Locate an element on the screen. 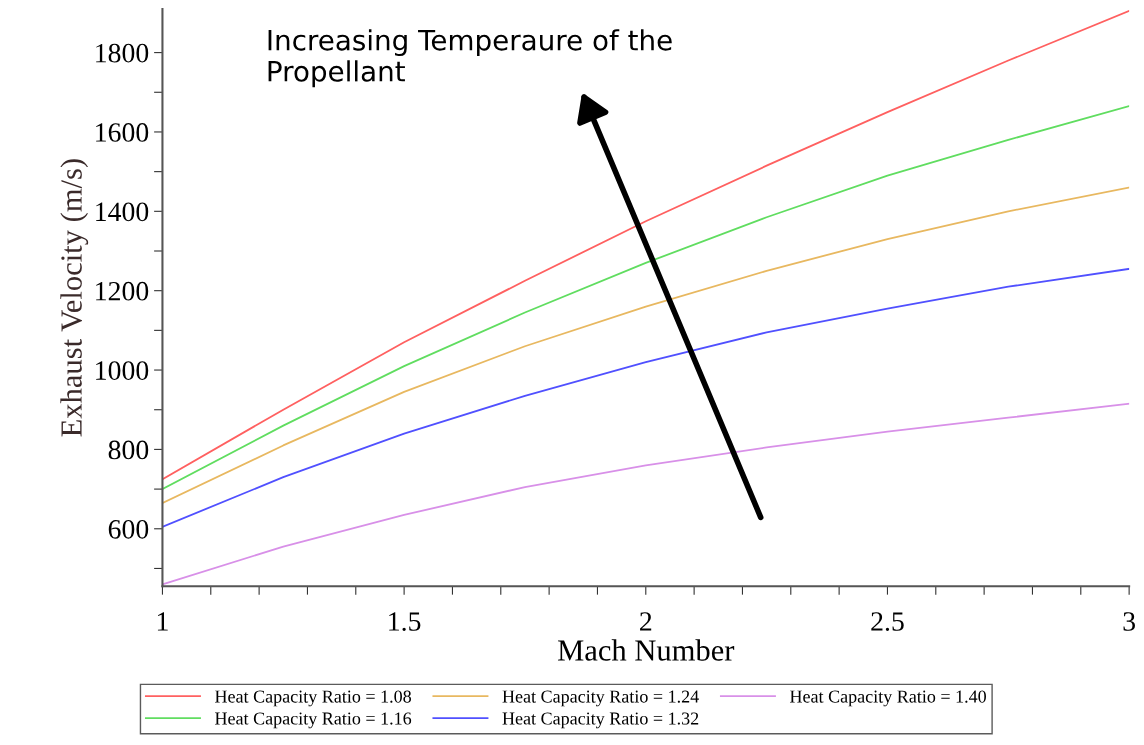 This screenshot has width=1144, height=745. y-tick-label: 600 is located at coordinates (128, 529).